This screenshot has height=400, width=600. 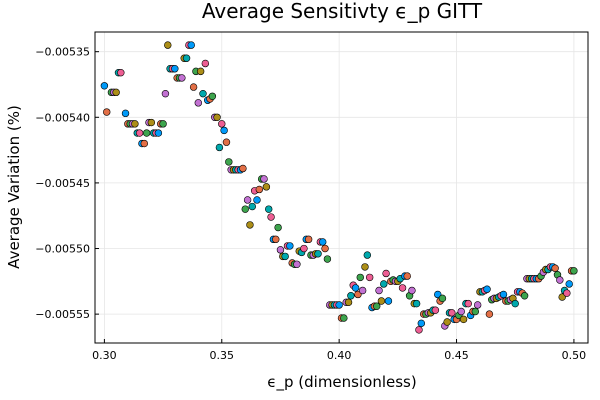 What do you see at coordinates (14, 187) in the screenshot?
I see `y-axis-label: Average Variation (%)` at bounding box center [14, 187].